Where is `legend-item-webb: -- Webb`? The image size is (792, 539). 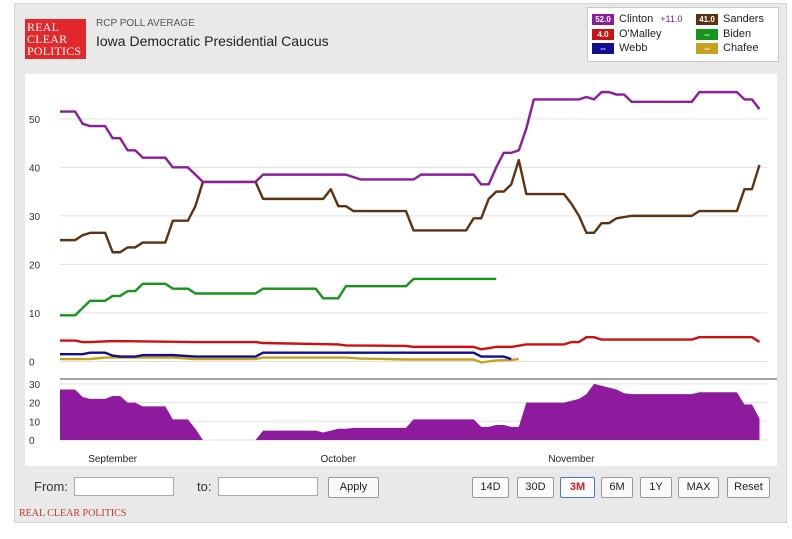
legend-item-webb: -- Webb is located at coordinates (620, 48).